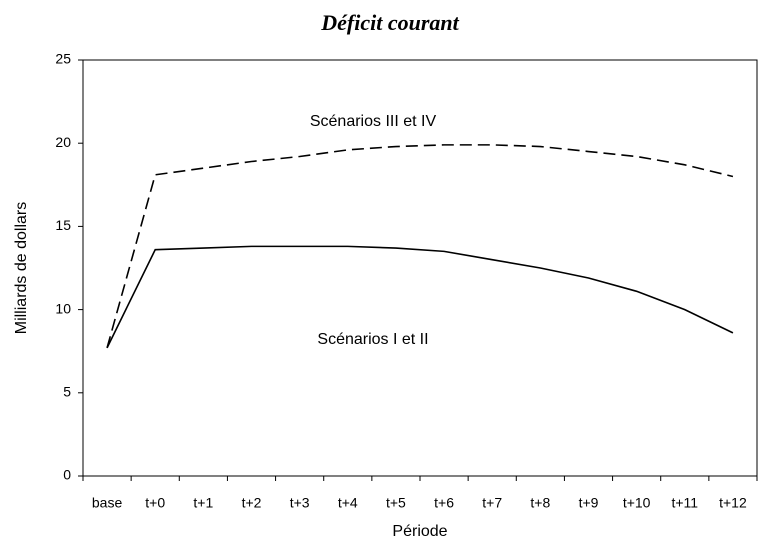 This screenshot has height=544, width=770. What do you see at coordinates (637, 503) in the screenshot?
I see `x-tick-label: t+10` at bounding box center [637, 503].